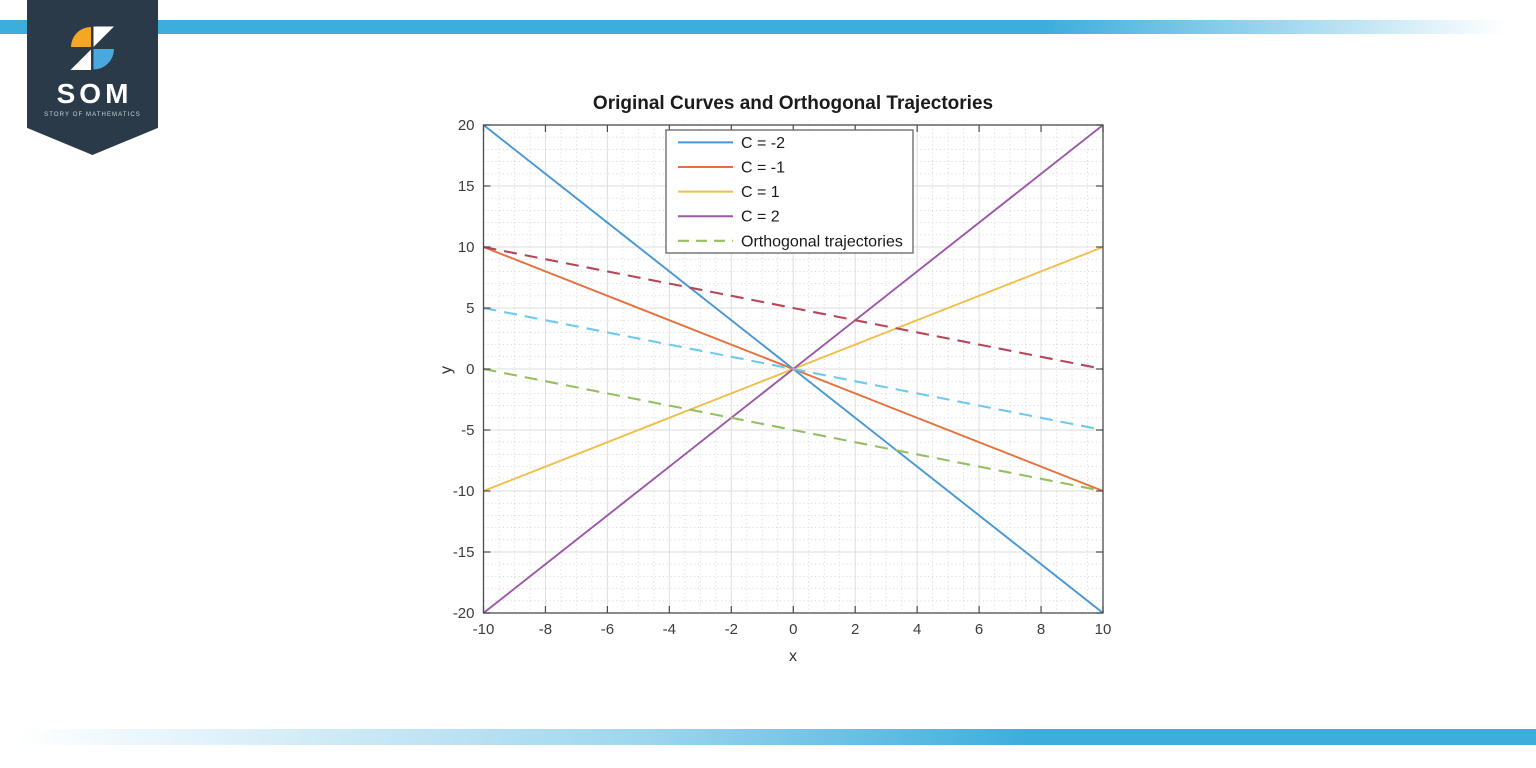 This screenshot has height=768, width=1536. I want to click on legend-entry: C = -2, so click(731, 143).